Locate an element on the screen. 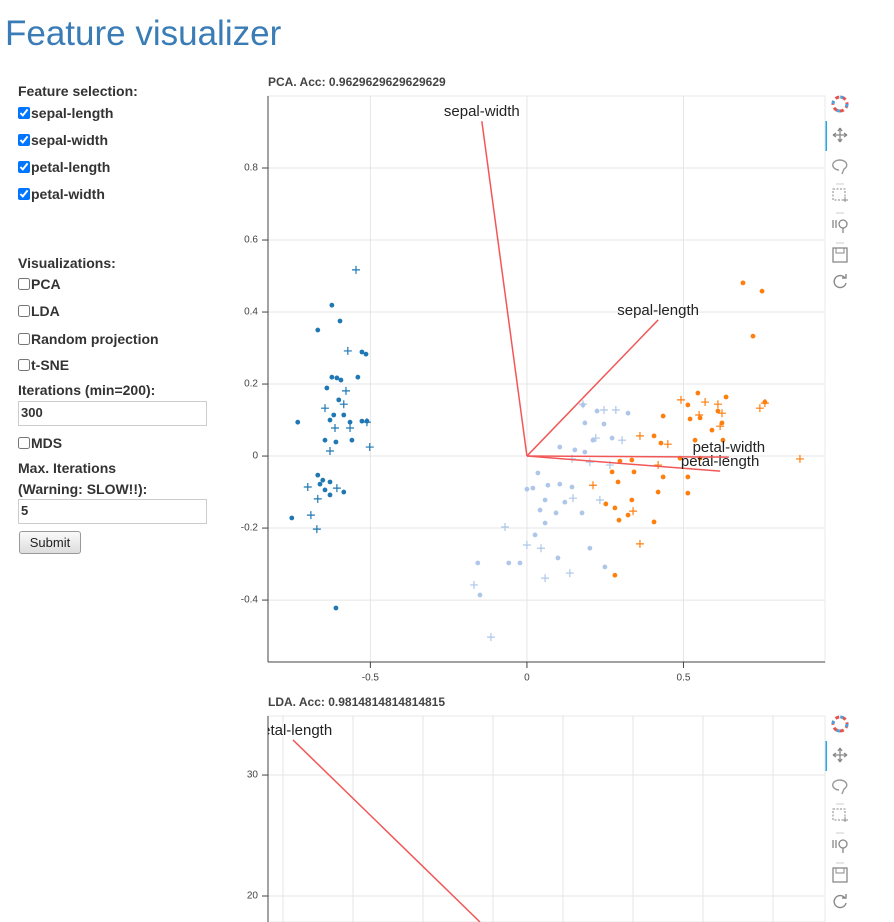  feature-option: petal-width is located at coordinates (61, 194).